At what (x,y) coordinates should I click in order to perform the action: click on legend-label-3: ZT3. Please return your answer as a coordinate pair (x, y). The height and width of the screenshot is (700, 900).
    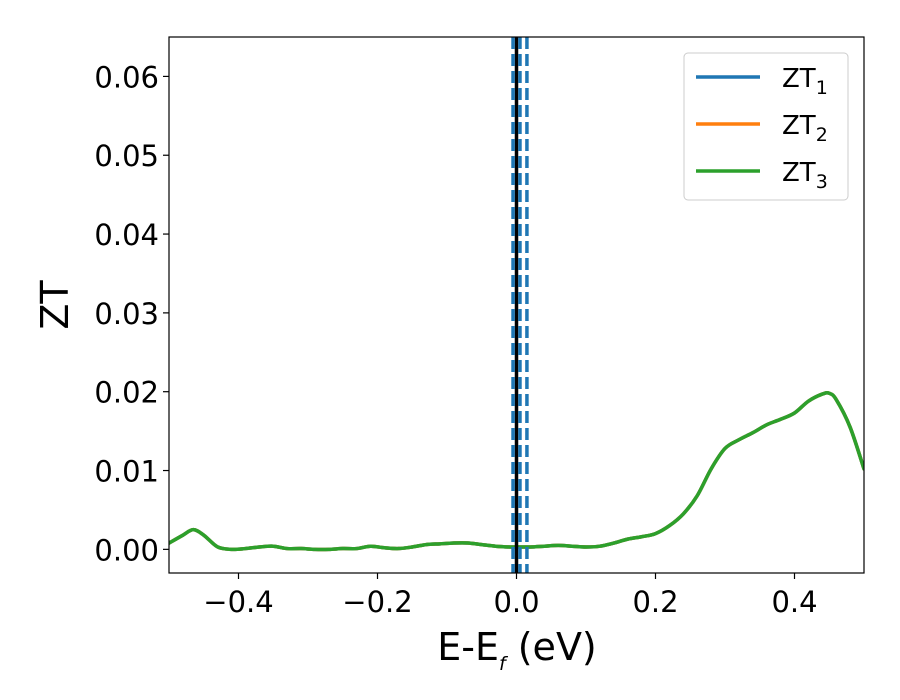
    Looking at the image, I should click on (805, 175).